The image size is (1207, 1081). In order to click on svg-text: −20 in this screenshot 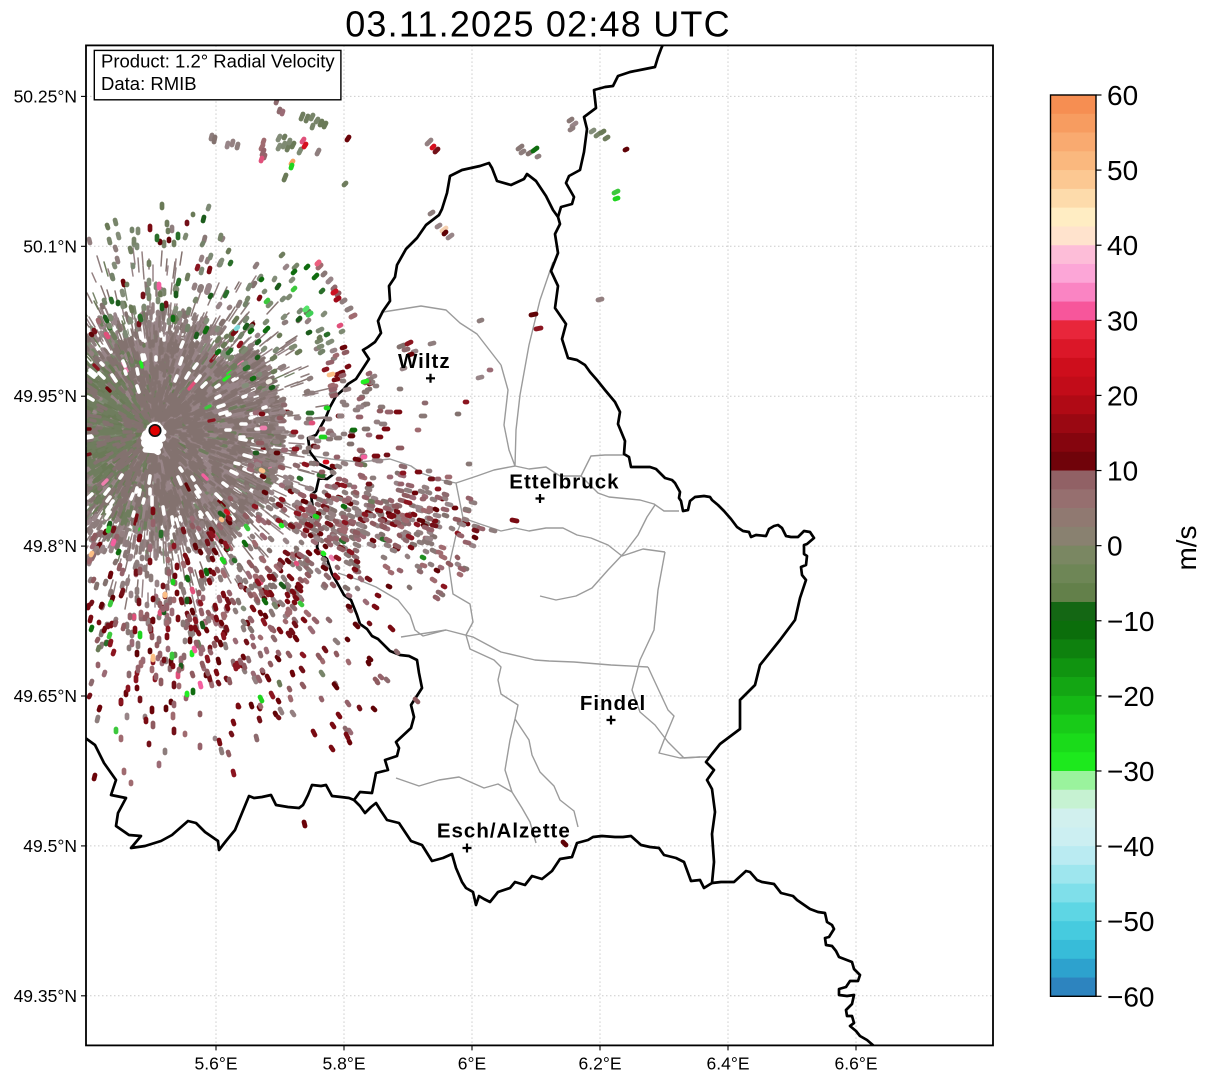, I will do `click(1131, 696)`.